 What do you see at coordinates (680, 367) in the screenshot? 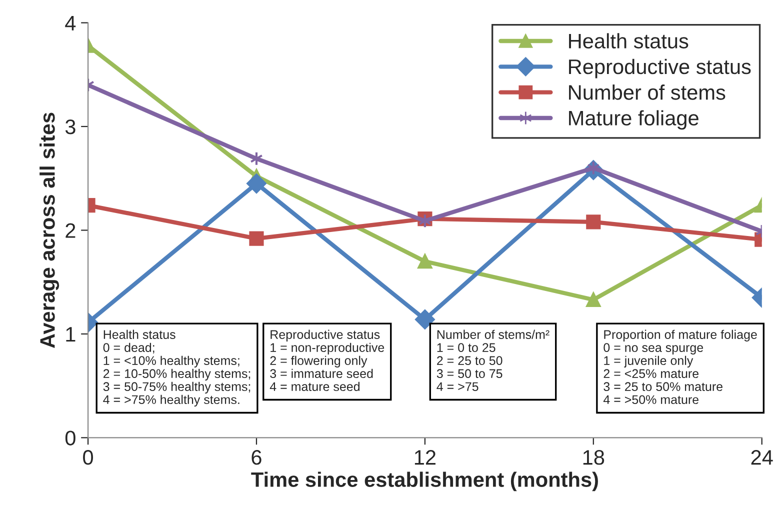
I see `annotation: Proportion of mature foliage 0 = no sea spurge 1 = juvenile only 2 = <25% mature 3 = 25 to 50% mature 4 = >50% mature` at bounding box center [680, 367].